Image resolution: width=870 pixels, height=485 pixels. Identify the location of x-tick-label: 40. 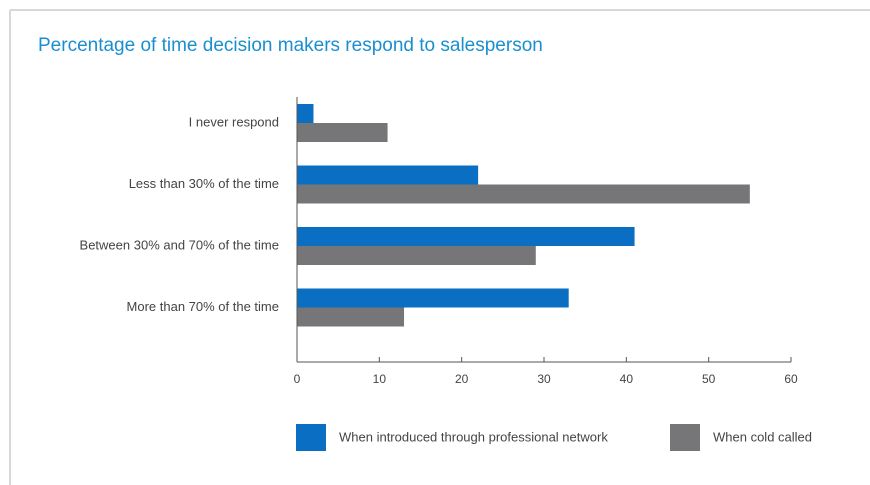
(627, 379).